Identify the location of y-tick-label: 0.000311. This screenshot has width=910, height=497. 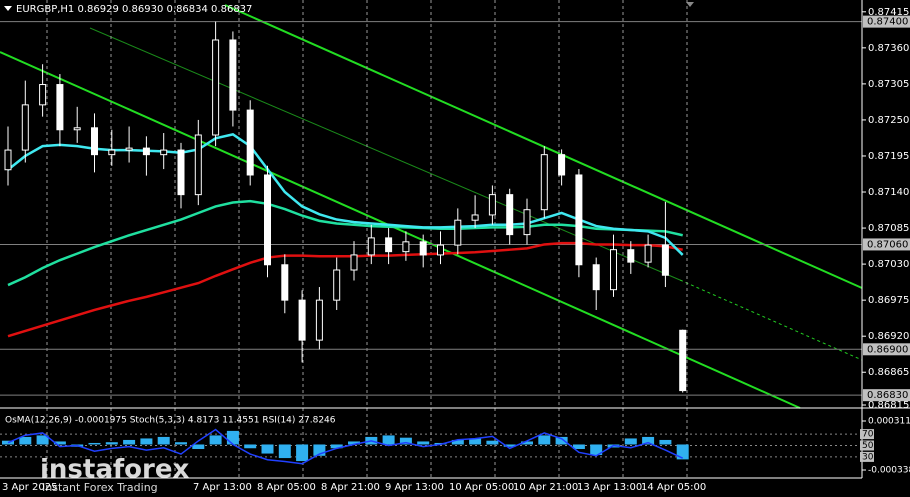
(889, 422).